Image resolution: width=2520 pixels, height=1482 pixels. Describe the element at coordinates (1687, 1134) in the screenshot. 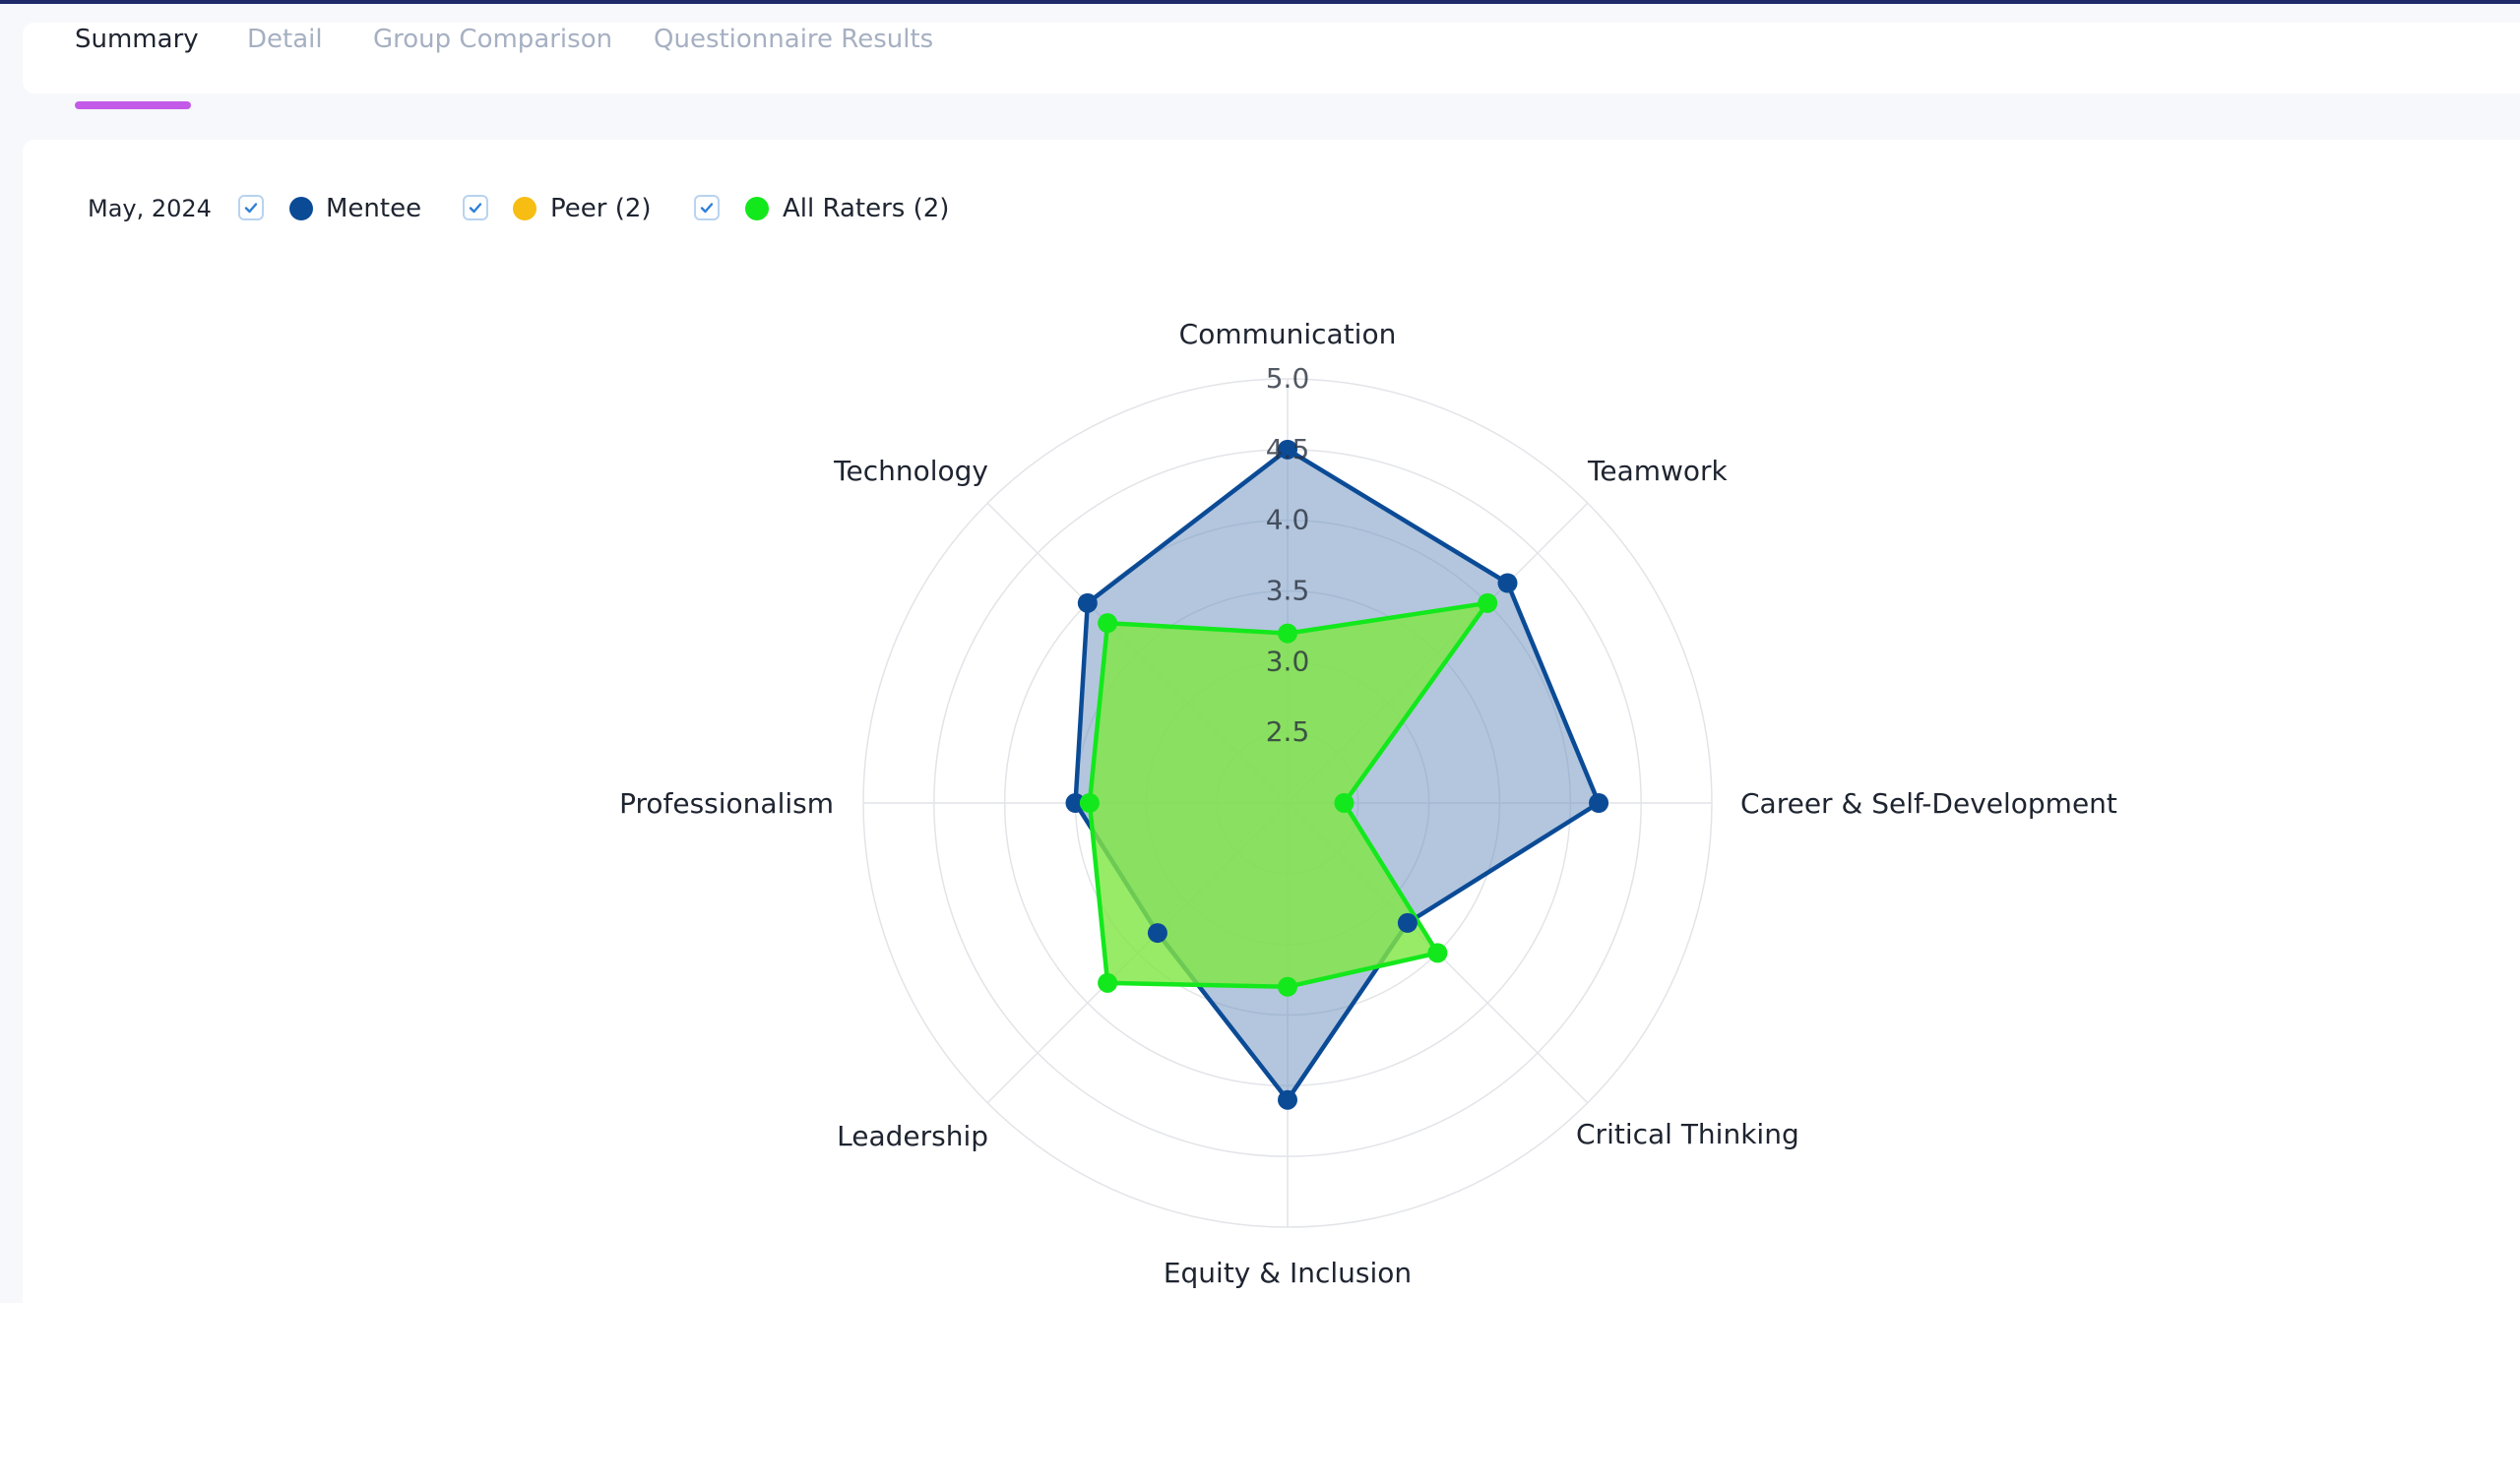

I see `axis-label-critical-thinking: Critical Thinking` at that location.